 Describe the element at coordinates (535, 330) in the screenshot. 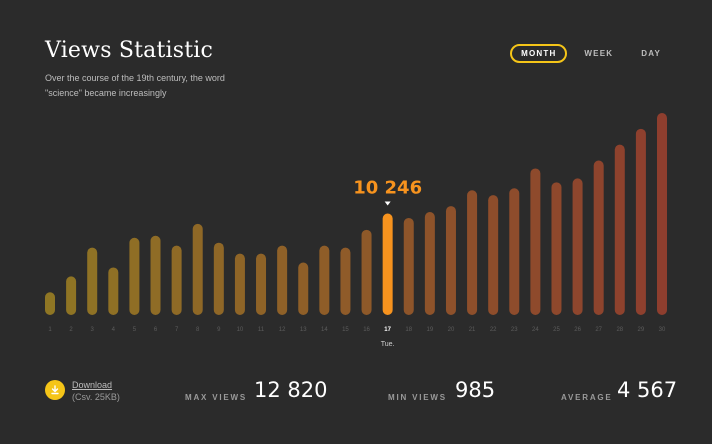

I see `x-tick-label: 24` at that location.